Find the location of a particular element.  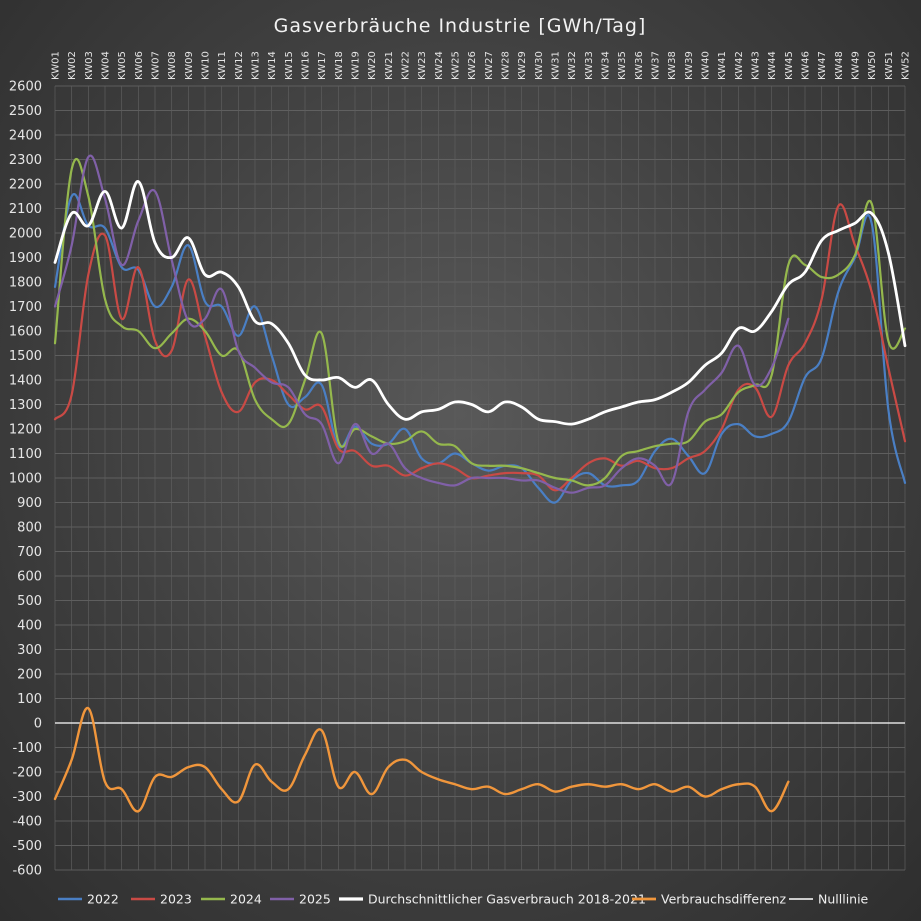

legend-label-2025: 2025 is located at coordinates (315, 899).